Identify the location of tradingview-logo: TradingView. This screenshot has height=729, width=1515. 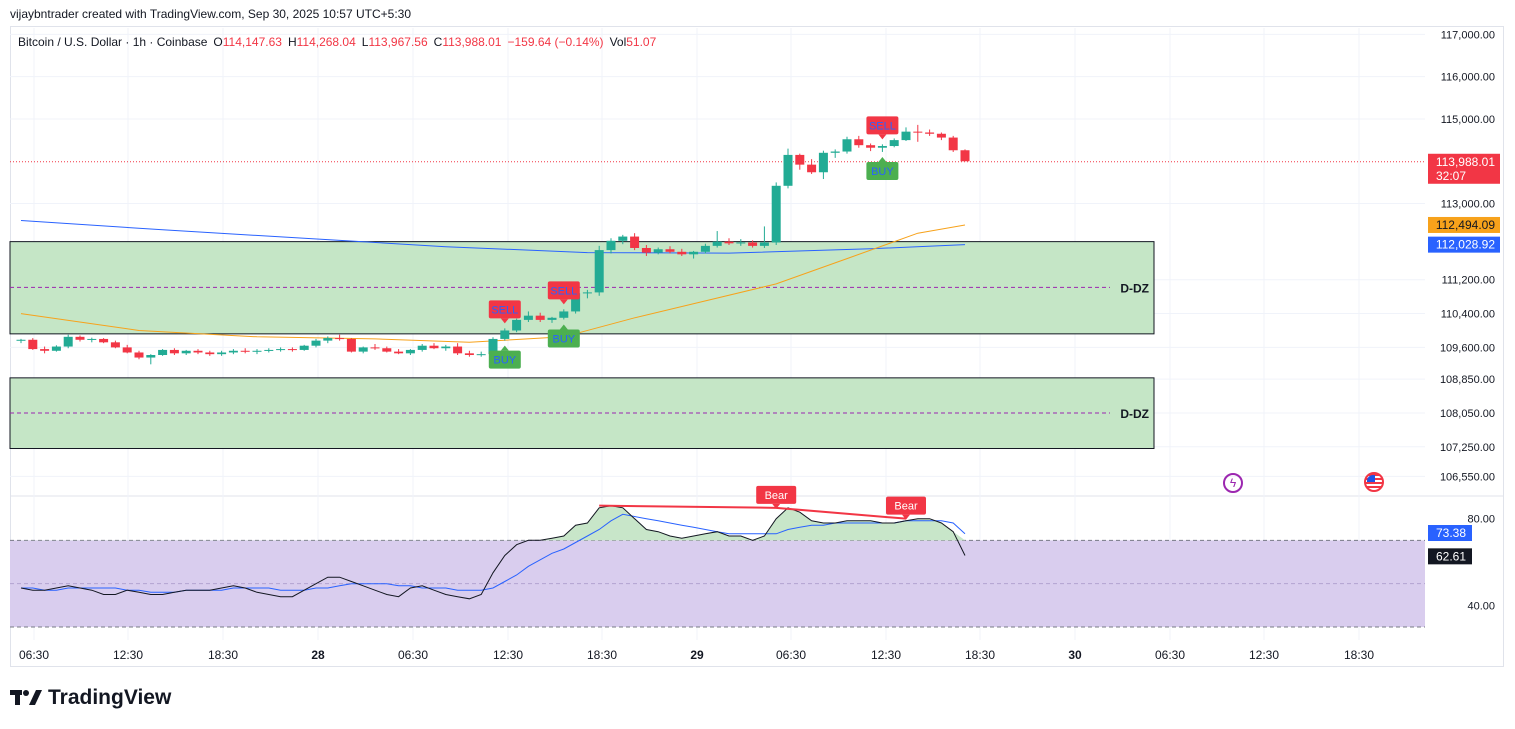
(90, 698).